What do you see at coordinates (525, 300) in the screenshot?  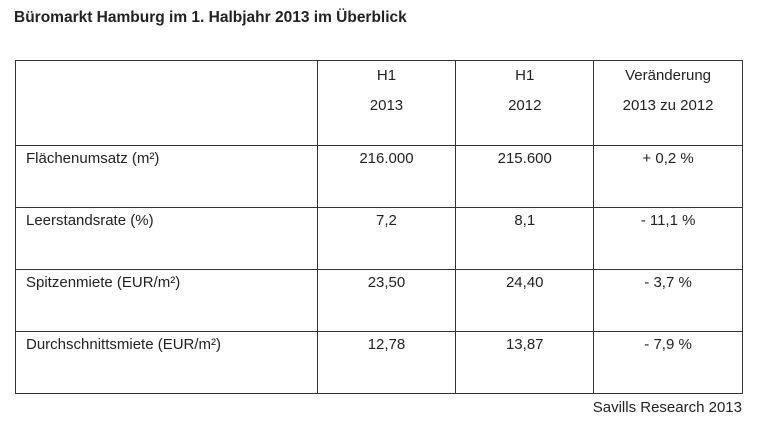 I see `value-2012: 24,40` at bounding box center [525, 300].